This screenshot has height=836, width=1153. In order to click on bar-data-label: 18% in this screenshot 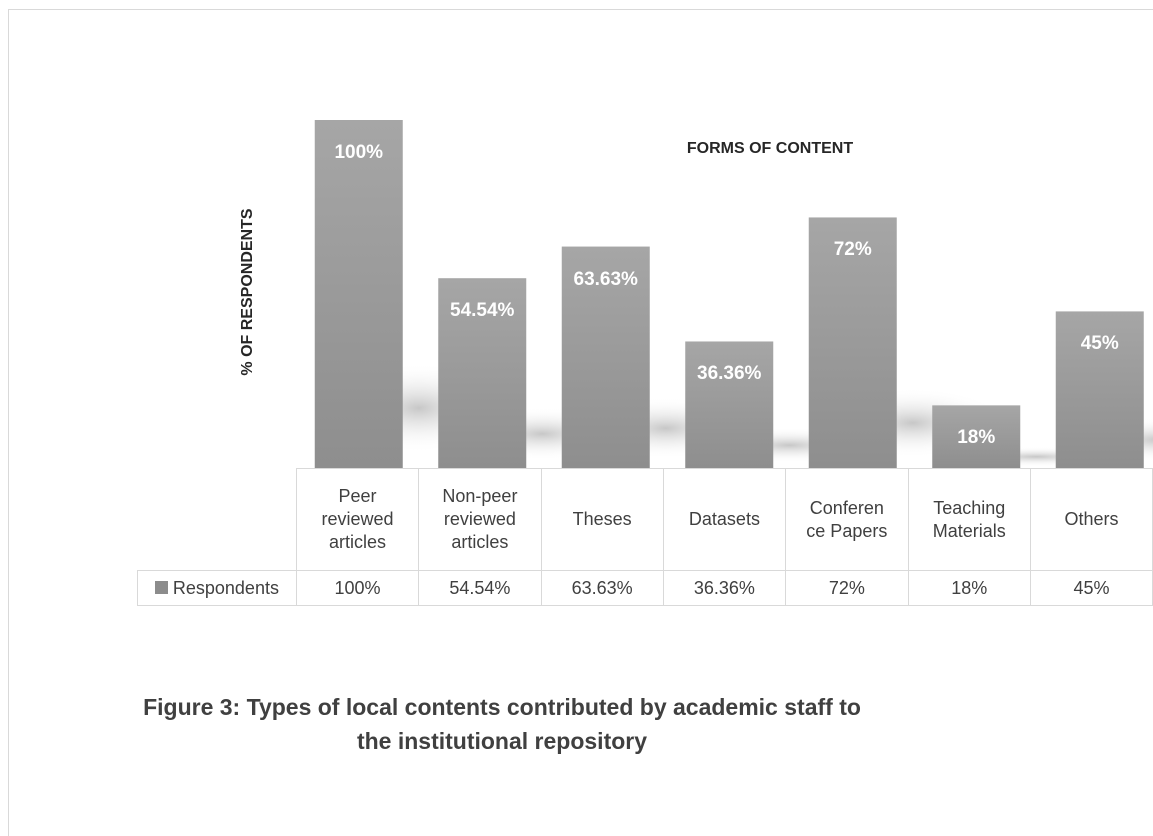, I will do `click(976, 438)`.